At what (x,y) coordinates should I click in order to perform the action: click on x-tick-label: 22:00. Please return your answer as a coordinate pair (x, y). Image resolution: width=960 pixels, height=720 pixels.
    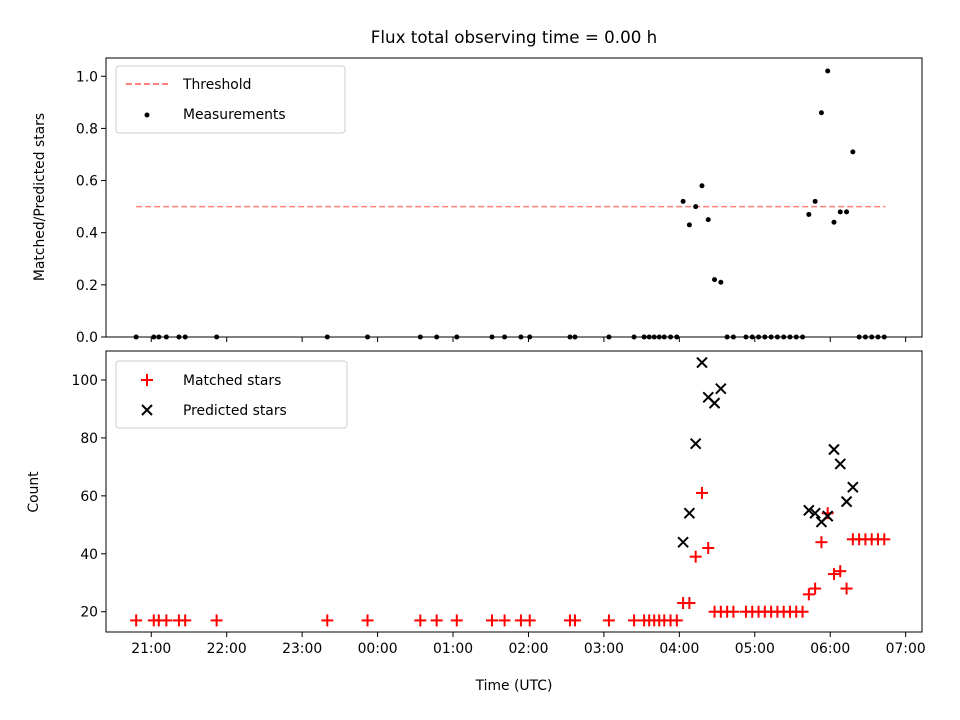
    Looking at the image, I should click on (227, 649).